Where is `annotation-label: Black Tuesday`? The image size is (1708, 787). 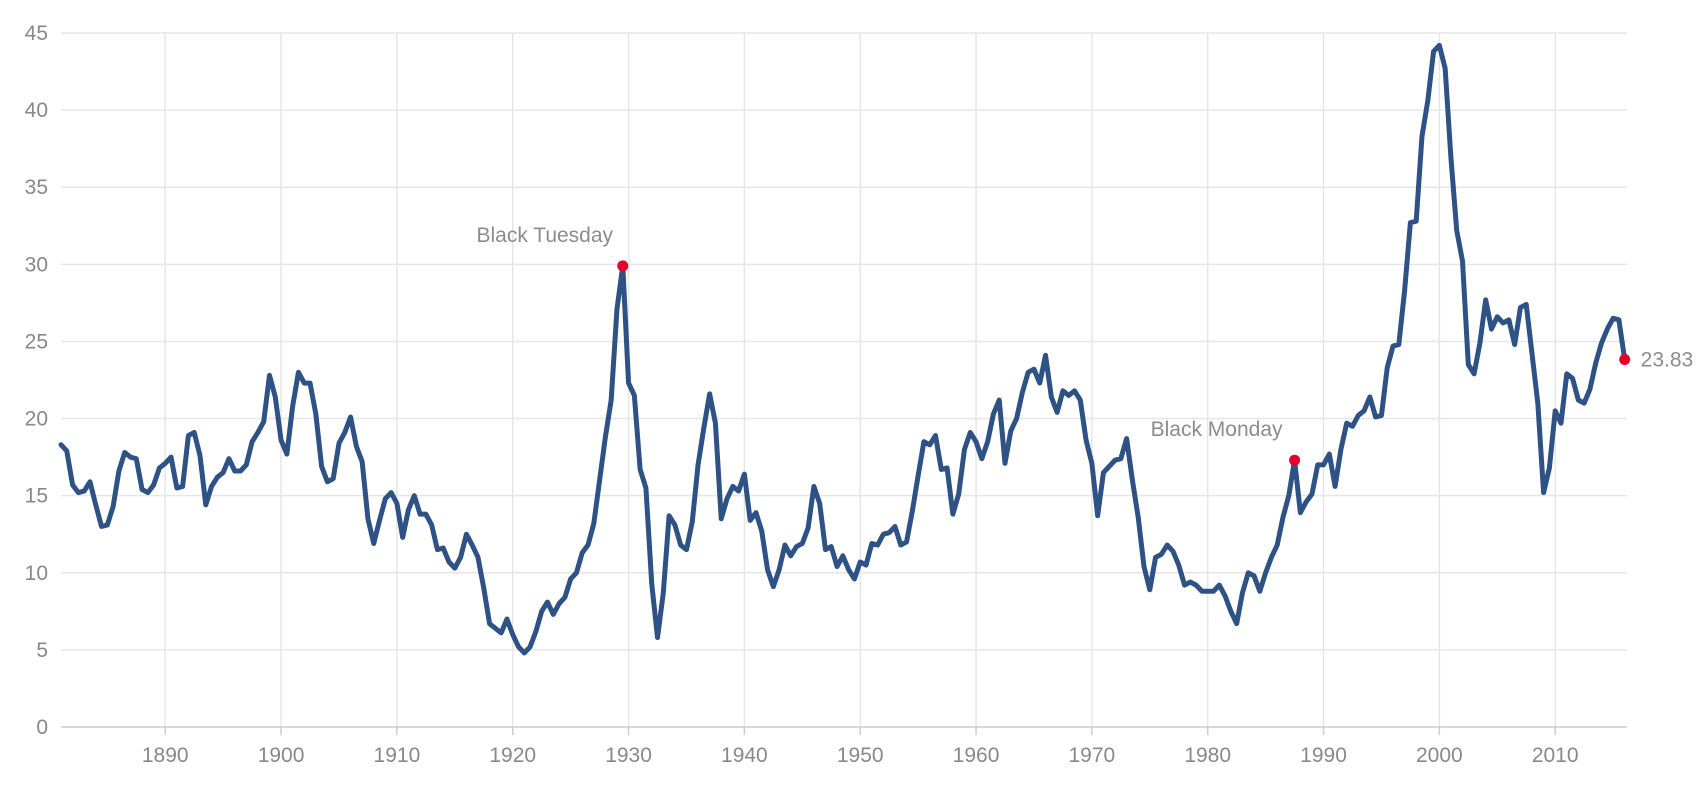 annotation-label: Black Tuesday is located at coordinates (544, 235).